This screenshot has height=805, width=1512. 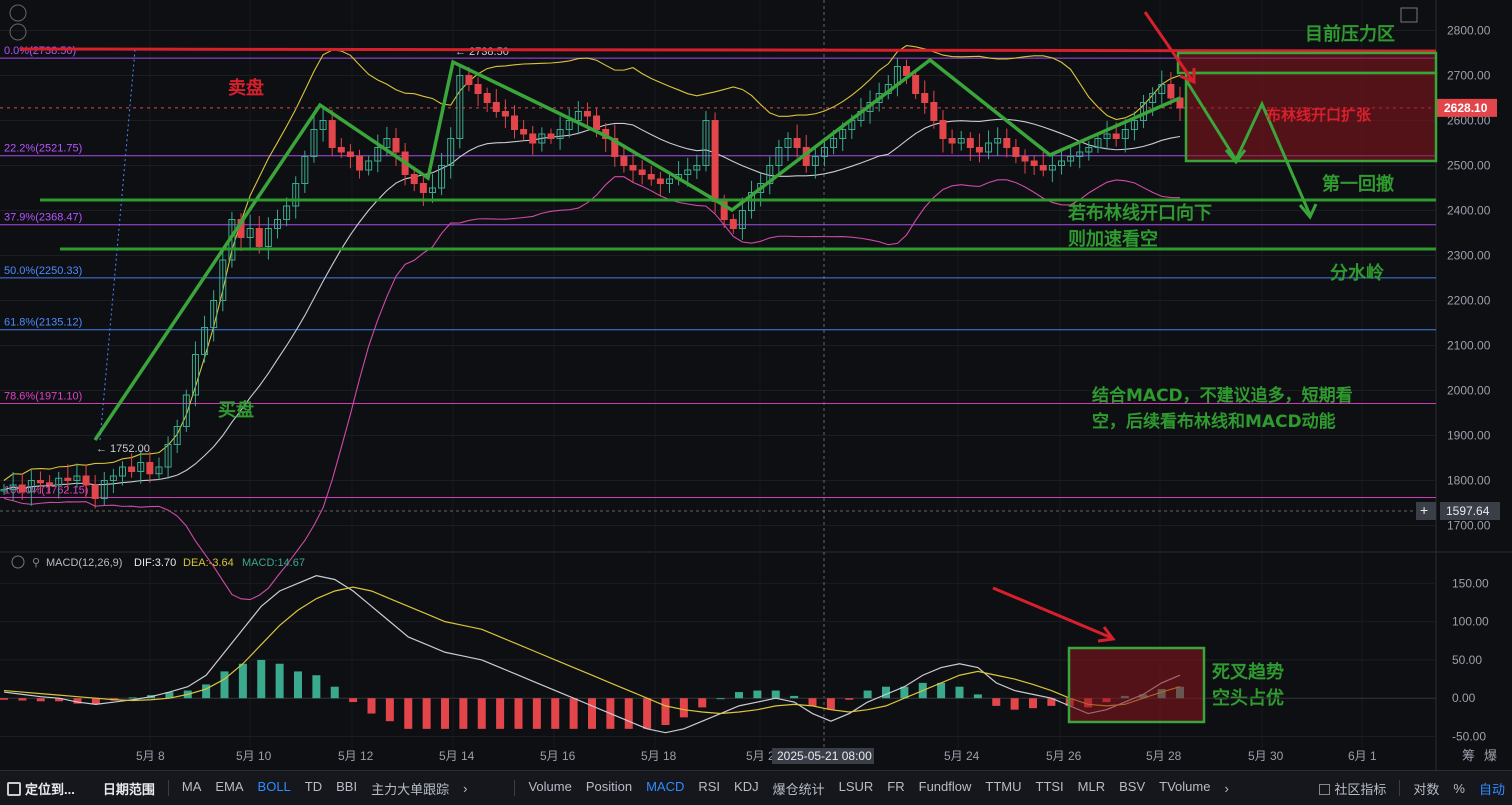 What do you see at coordinates (1409, 15) in the screenshot?
I see `fullscreen-icon` at bounding box center [1409, 15].